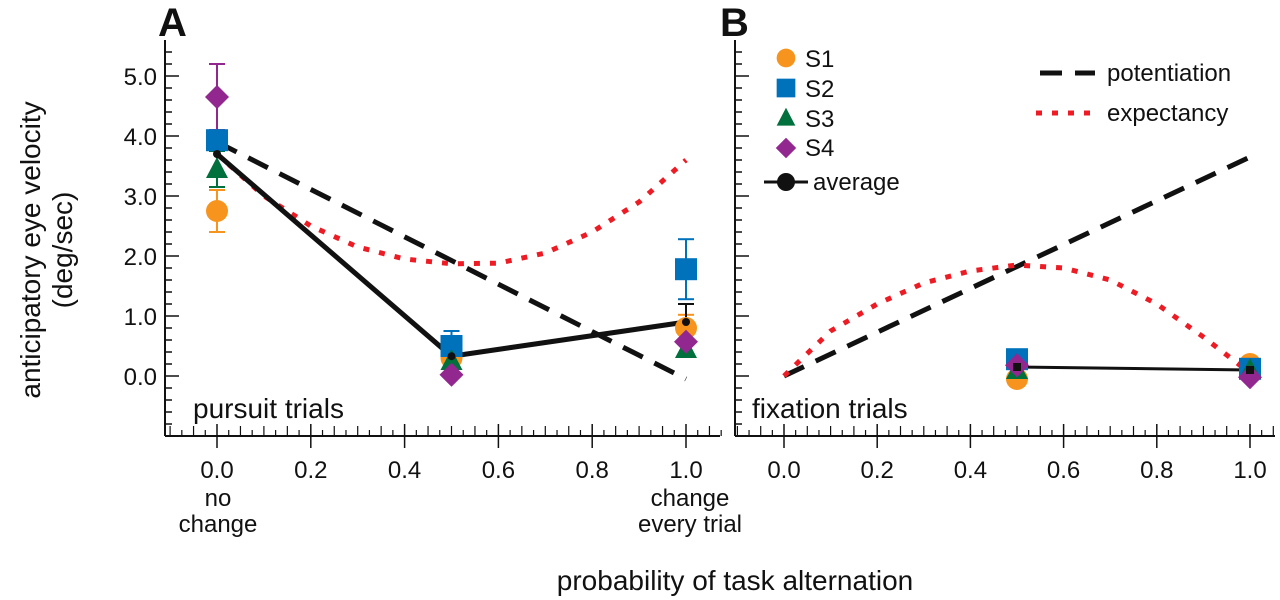 Image resolution: width=1280 pixels, height=600 pixels. I want to click on annotation-pursuit: pursuit trials, so click(268, 408).